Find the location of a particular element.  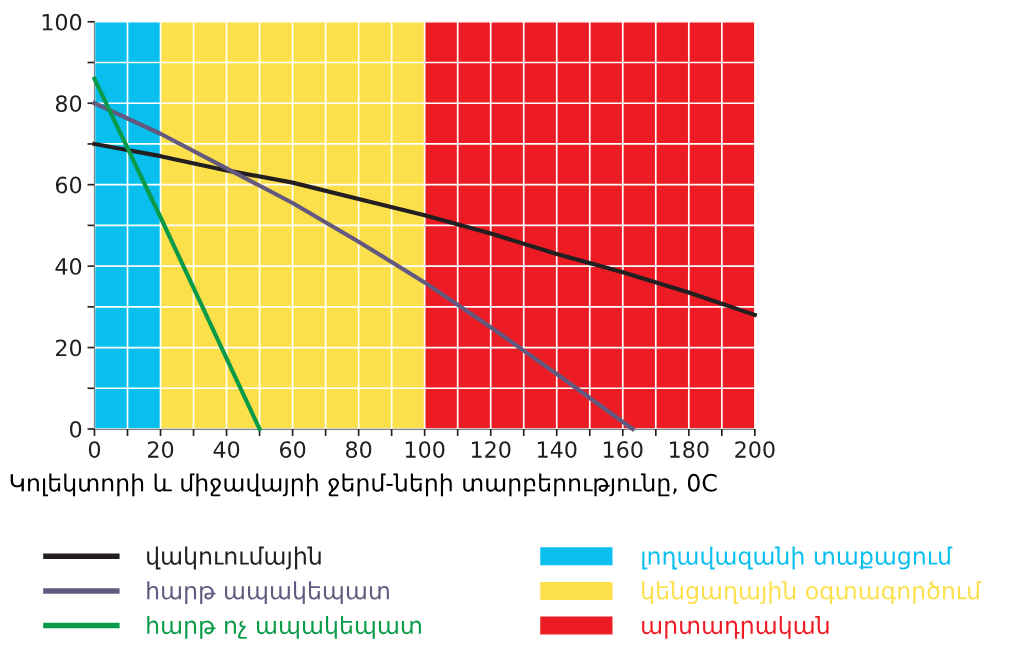

legend-label: արտադրական is located at coordinates (735, 627).